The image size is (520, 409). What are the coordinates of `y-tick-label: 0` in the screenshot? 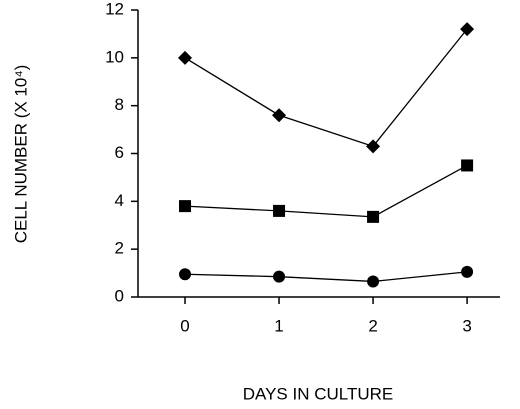 It's located at (119, 295).